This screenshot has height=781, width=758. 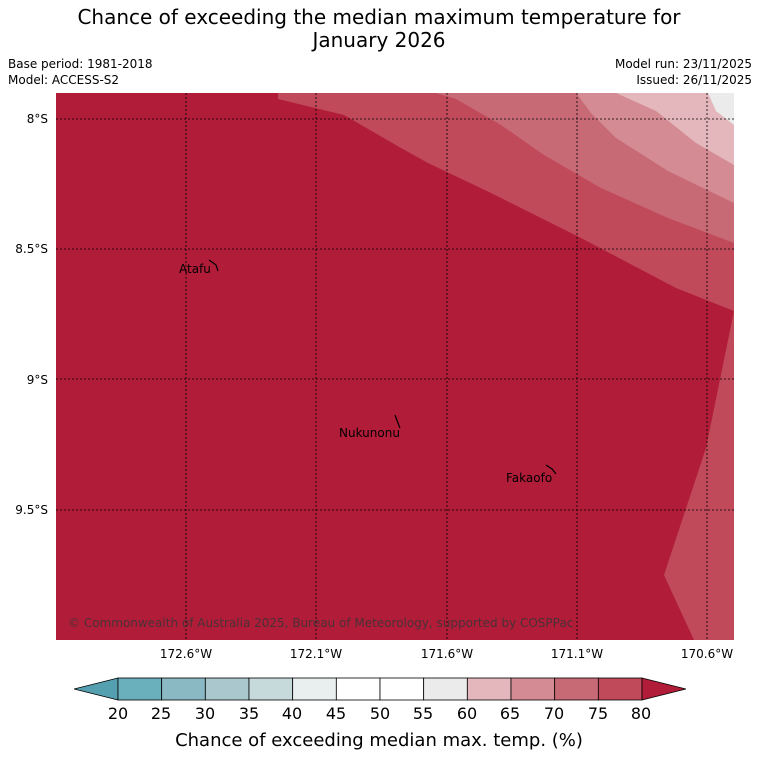 I want to click on colorbar-tick-30: 30, so click(x=205, y=713).